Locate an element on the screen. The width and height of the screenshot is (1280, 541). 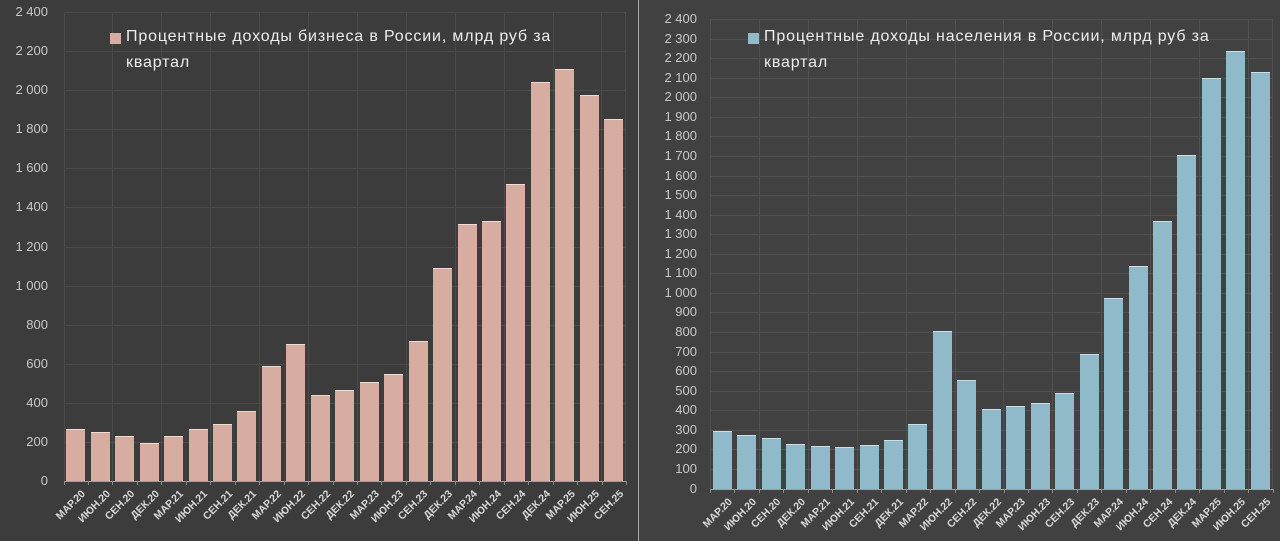
y-axis-label: 2 100 is located at coordinates (680, 77).